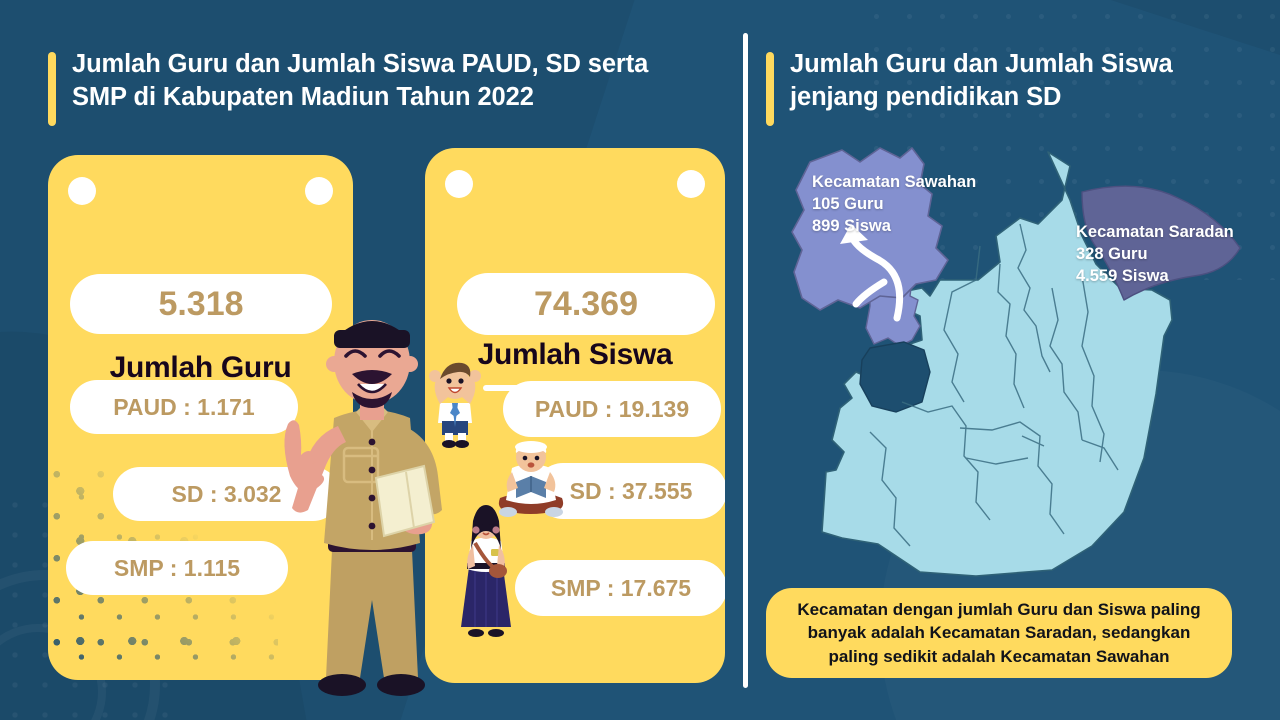  Describe the element at coordinates (486, 571) in the screenshot. I see `student-smp-illustration` at that location.